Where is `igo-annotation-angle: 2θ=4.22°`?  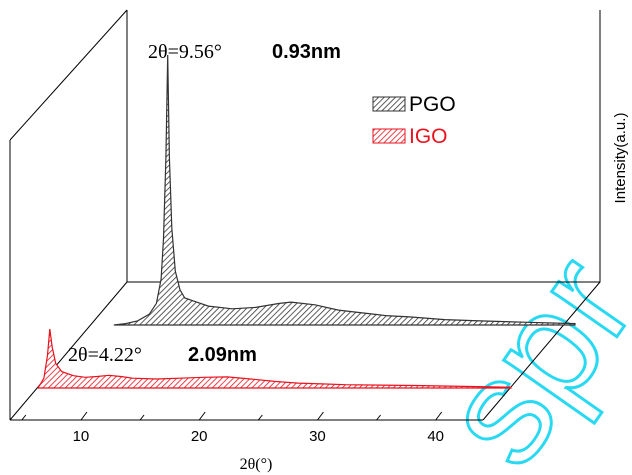 igo-annotation-angle: 2θ=4.22° is located at coordinates (105, 355).